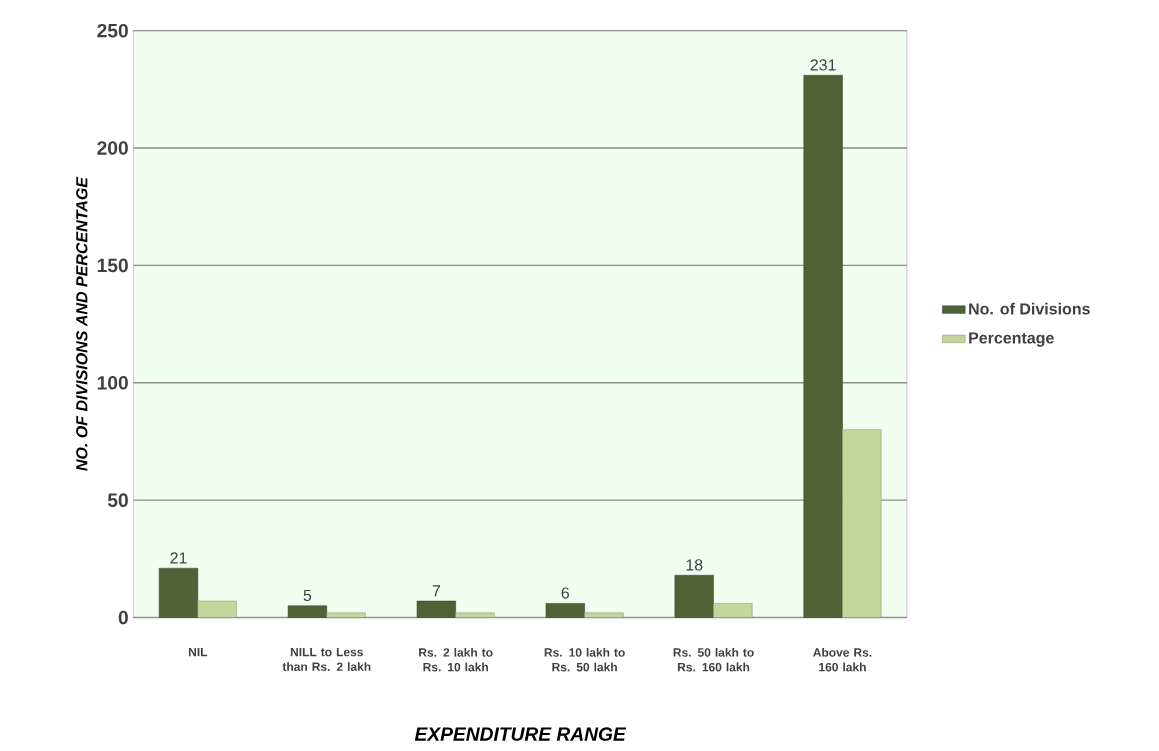  I want to click on x-tick-label: NIL, so click(198, 652).